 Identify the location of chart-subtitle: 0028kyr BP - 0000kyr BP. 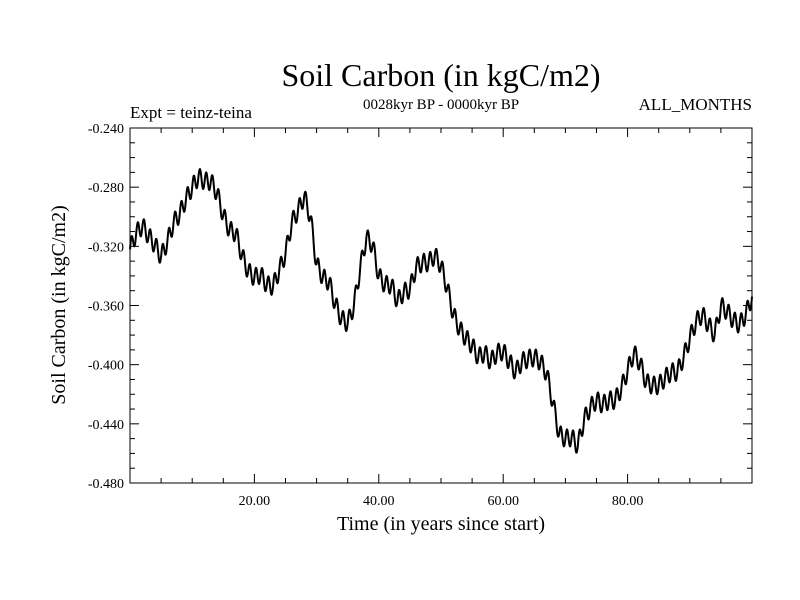
(441, 105).